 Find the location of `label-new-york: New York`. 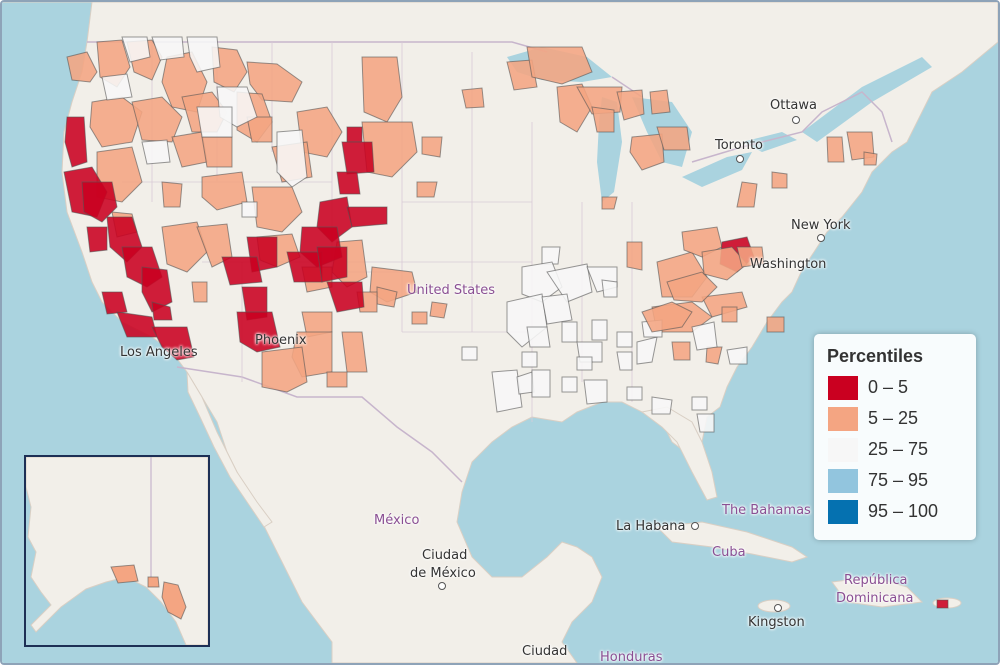

label-new-york: New York is located at coordinates (821, 225).